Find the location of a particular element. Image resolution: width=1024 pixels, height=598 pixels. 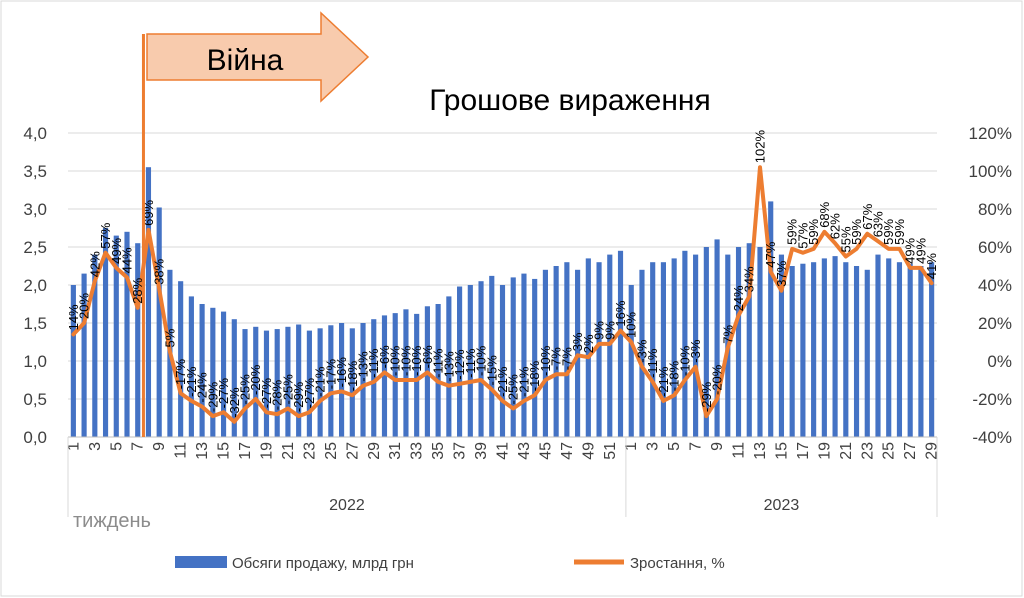

data-label: 62% is located at coordinates (835, 226).